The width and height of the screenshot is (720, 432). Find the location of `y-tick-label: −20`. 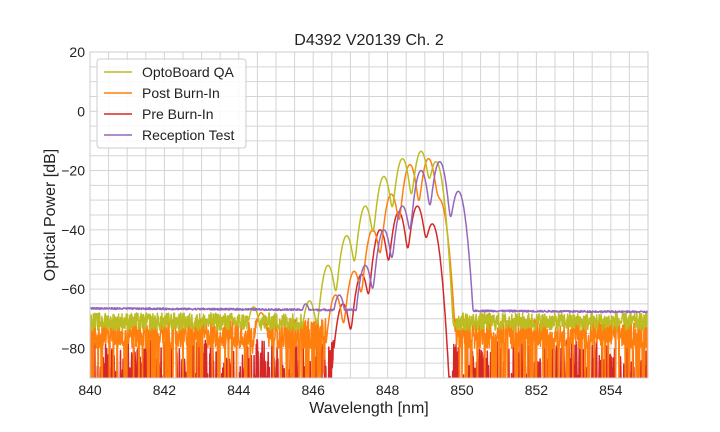

y-tick-label: −20 is located at coordinates (73, 171).